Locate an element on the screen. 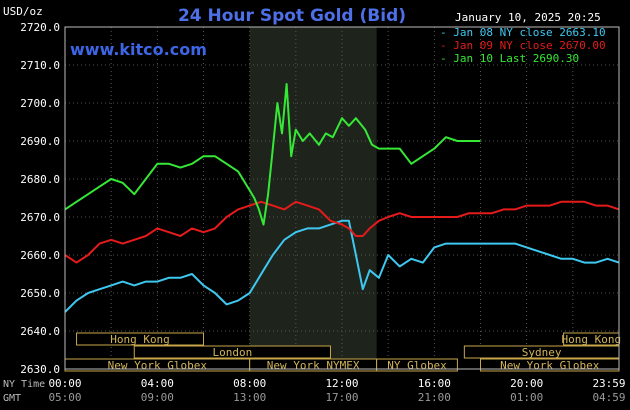 The height and width of the screenshot is (410, 630). legend-item-0: - Jan 08 NY close 2663.10 is located at coordinates (523, 32).